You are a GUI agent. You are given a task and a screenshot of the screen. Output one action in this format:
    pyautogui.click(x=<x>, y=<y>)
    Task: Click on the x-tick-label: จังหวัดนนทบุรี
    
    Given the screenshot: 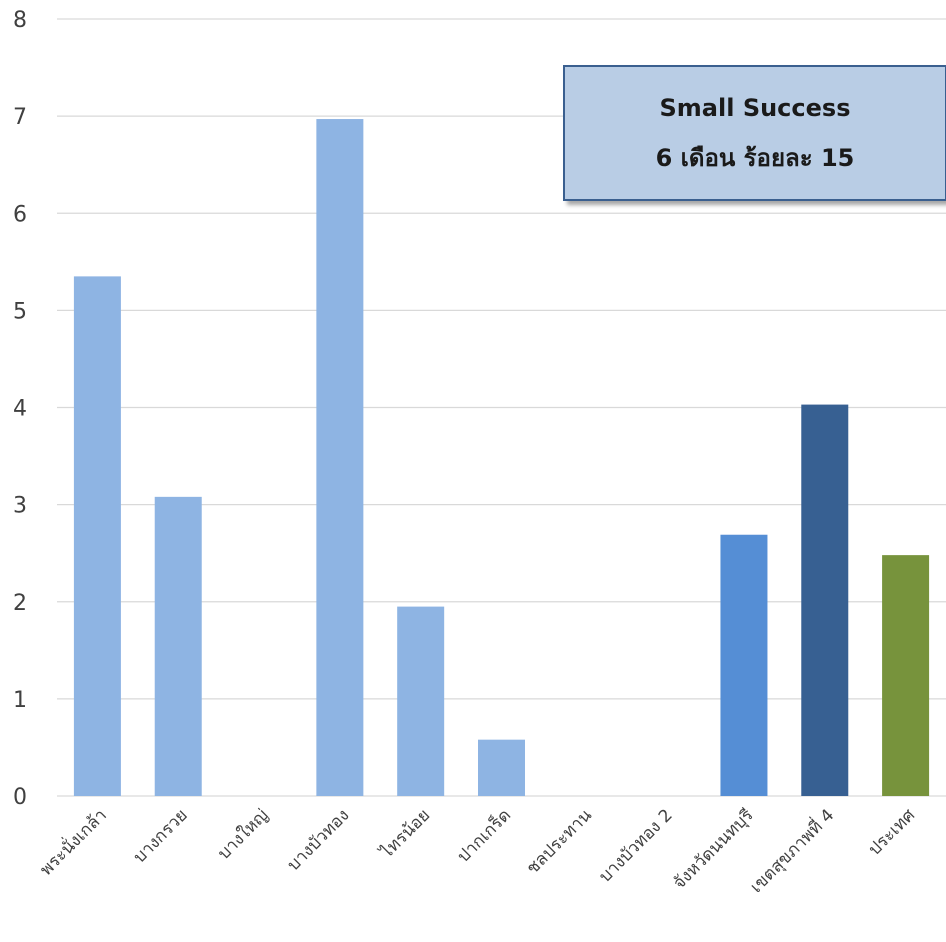 What is the action you would take?
    pyautogui.click(x=713, y=849)
    